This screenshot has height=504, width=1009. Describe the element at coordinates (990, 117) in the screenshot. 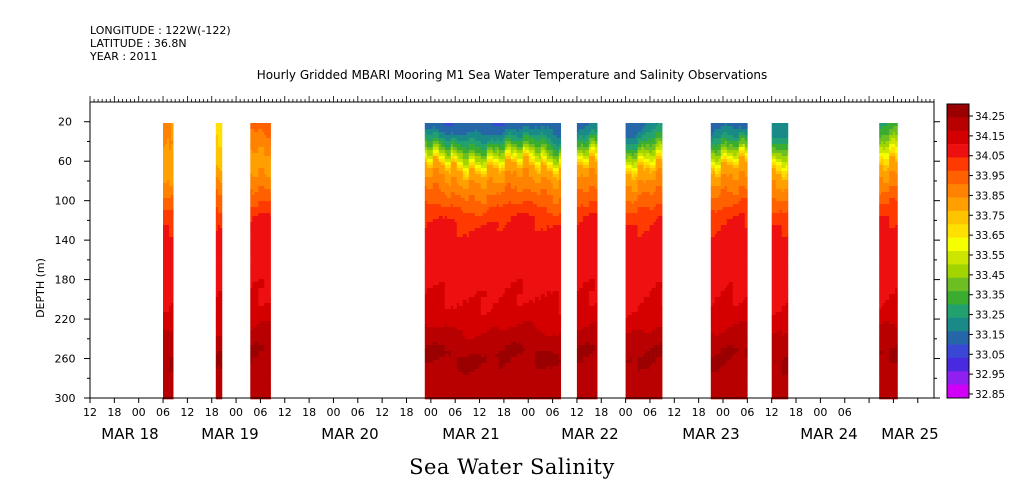

I see `colorbar-label: 34.25` at that location.